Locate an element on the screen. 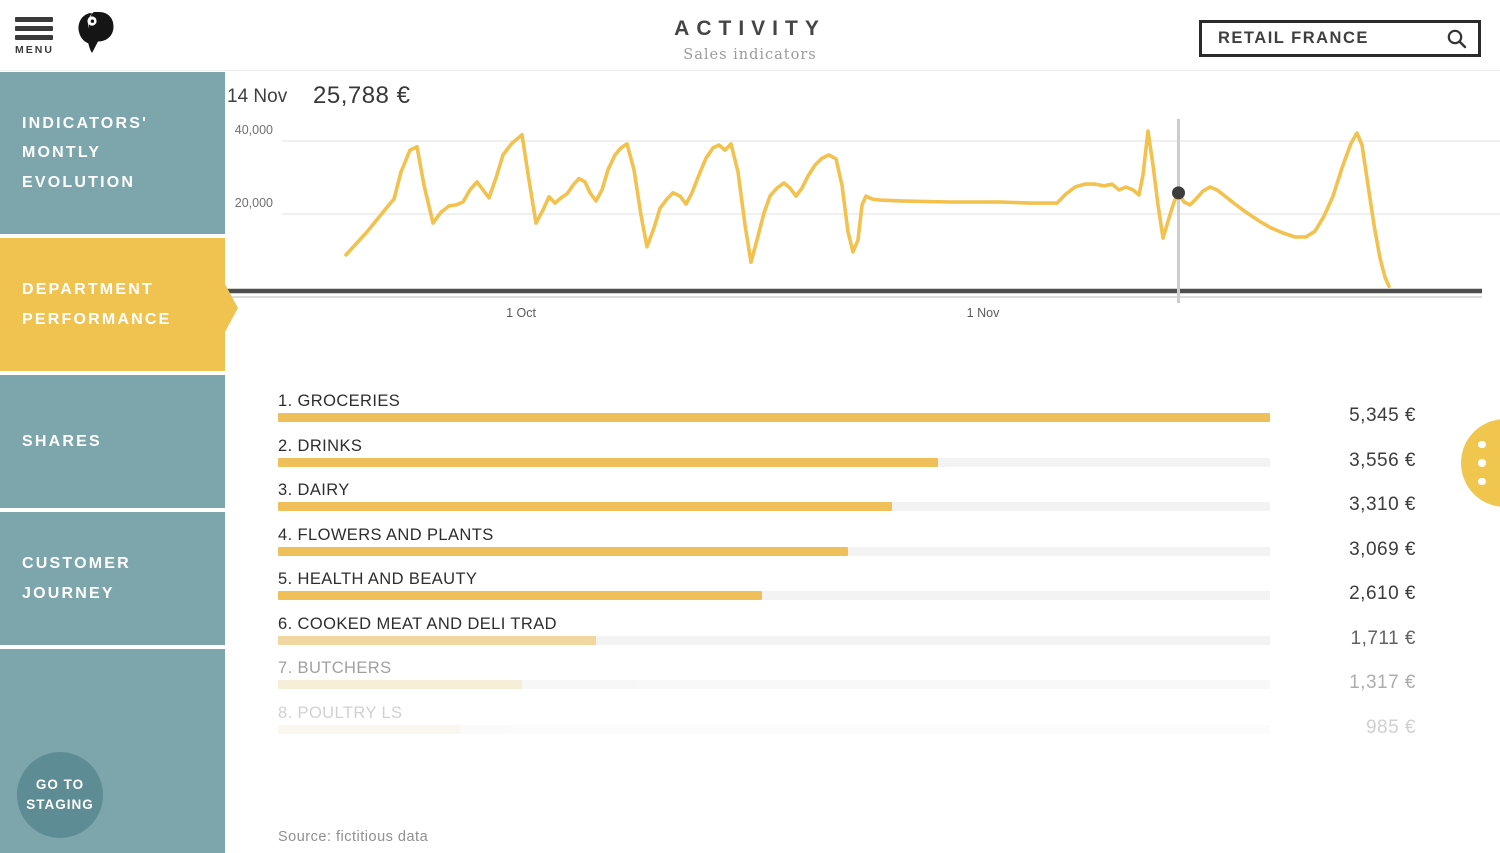 The image size is (1500, 853). department-label: 2. DRINKS is located at coordinates (320, 445).